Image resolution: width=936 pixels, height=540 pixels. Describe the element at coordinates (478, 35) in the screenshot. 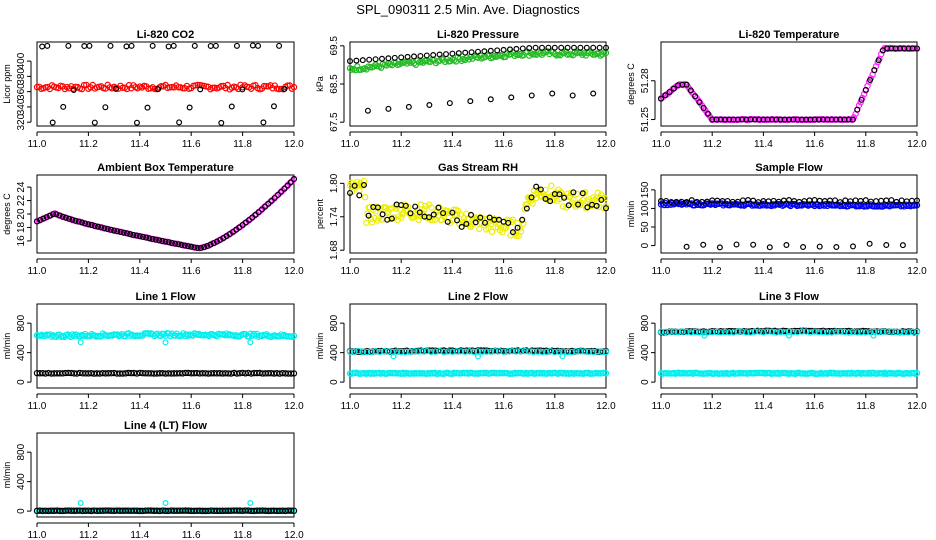

I see `panel-title: Li-820 Pressure` at that location.